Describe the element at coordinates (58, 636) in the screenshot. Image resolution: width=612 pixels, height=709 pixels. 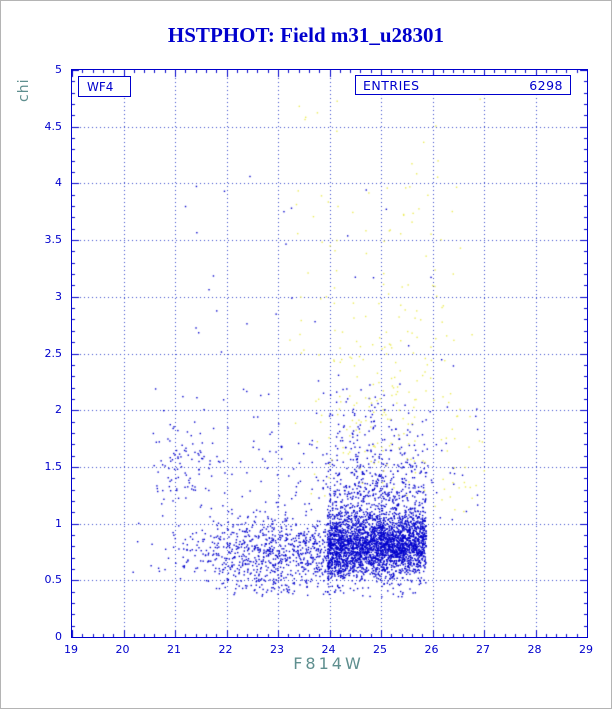
I see `y-tick-label: 0` at that location.